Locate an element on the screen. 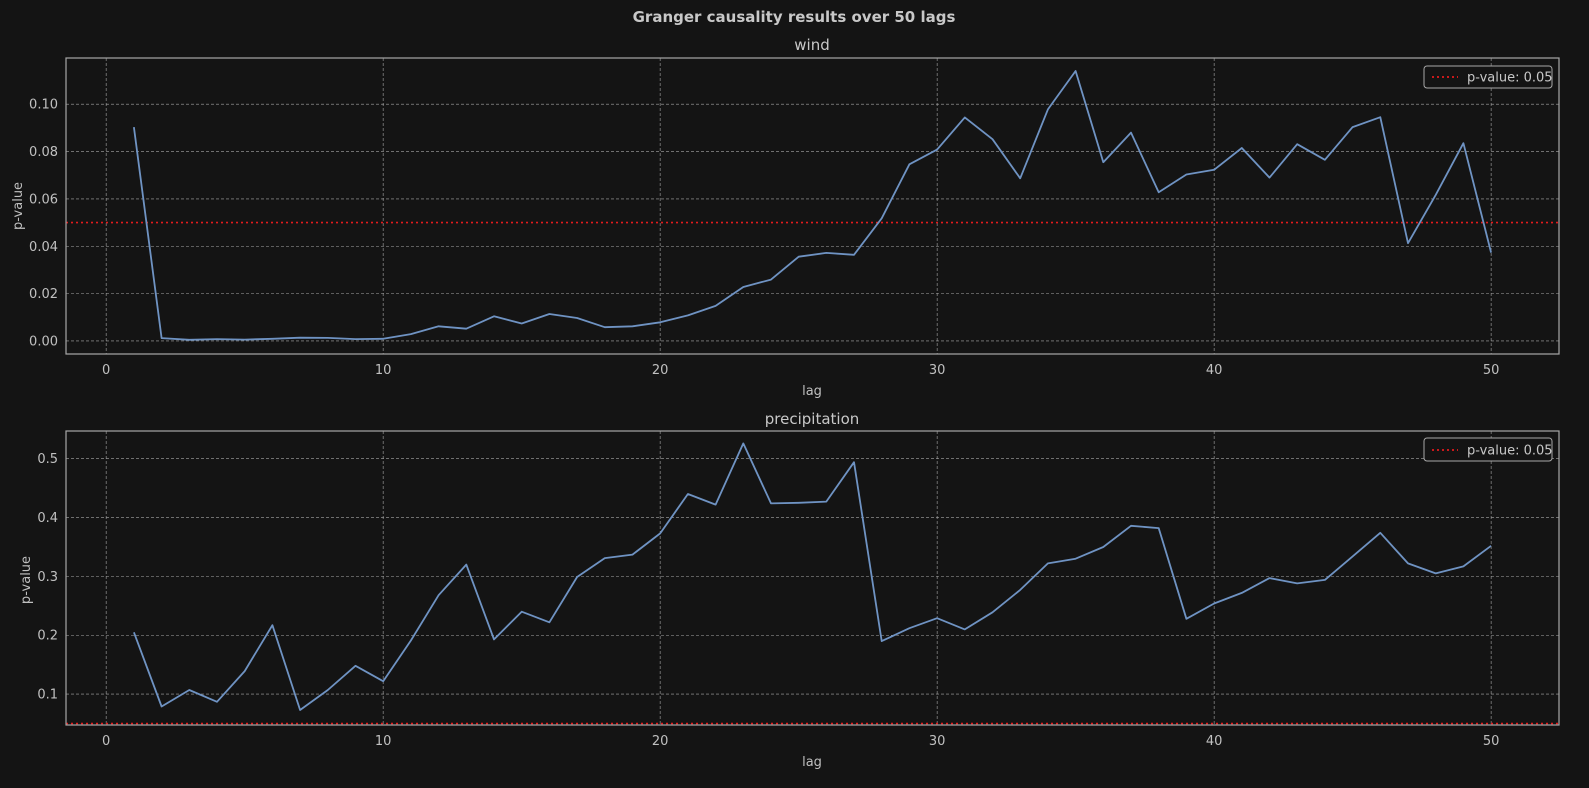 This screenshot has width=1589, height=788. y-tick-labels: 0.1 0.2 0.3 0.4 0.5 is located at coordinates (47, 577).